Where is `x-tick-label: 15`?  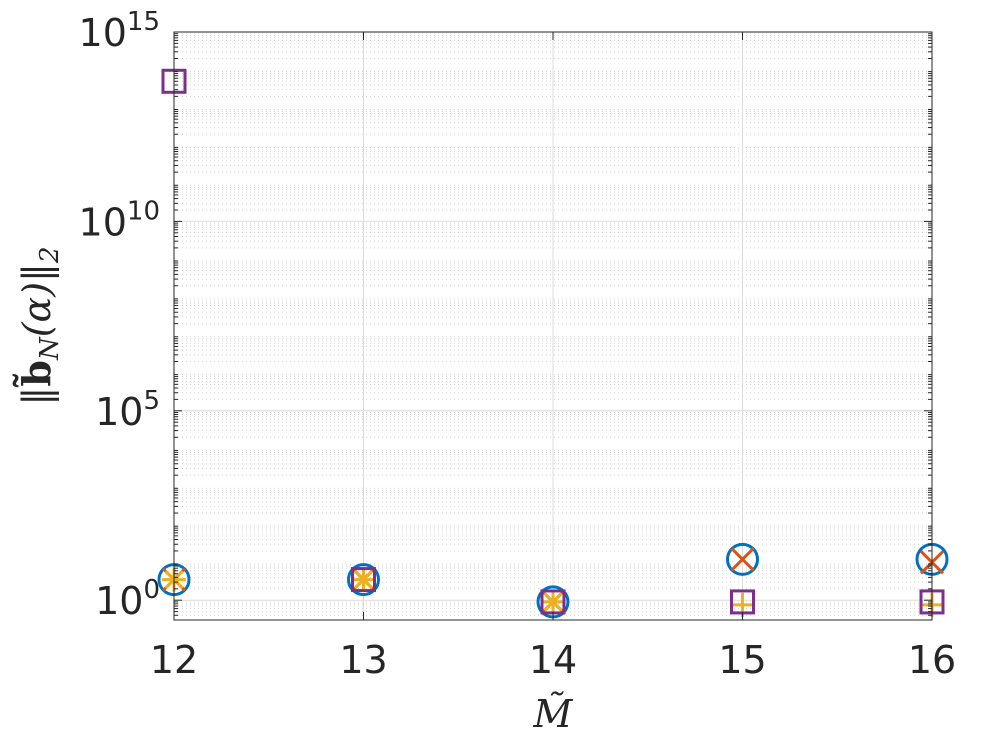 x-tick-label: 15 is located at coordinates (742, 660).